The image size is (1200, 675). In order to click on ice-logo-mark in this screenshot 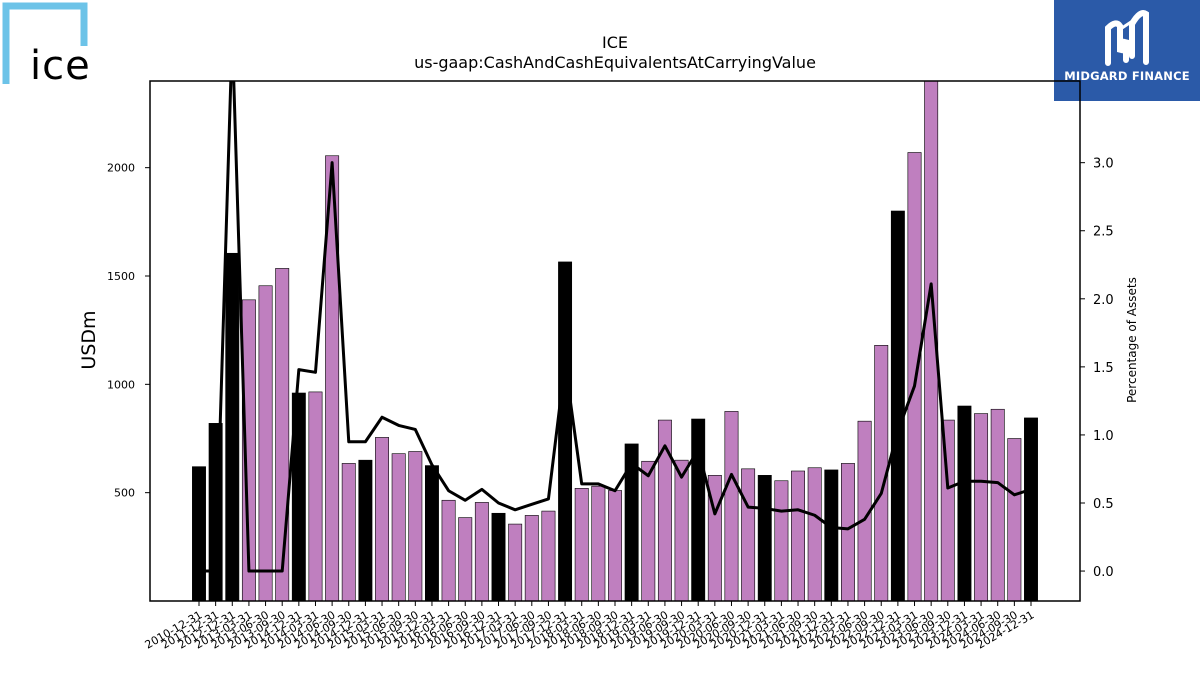, I will do `click(45, 43)`.